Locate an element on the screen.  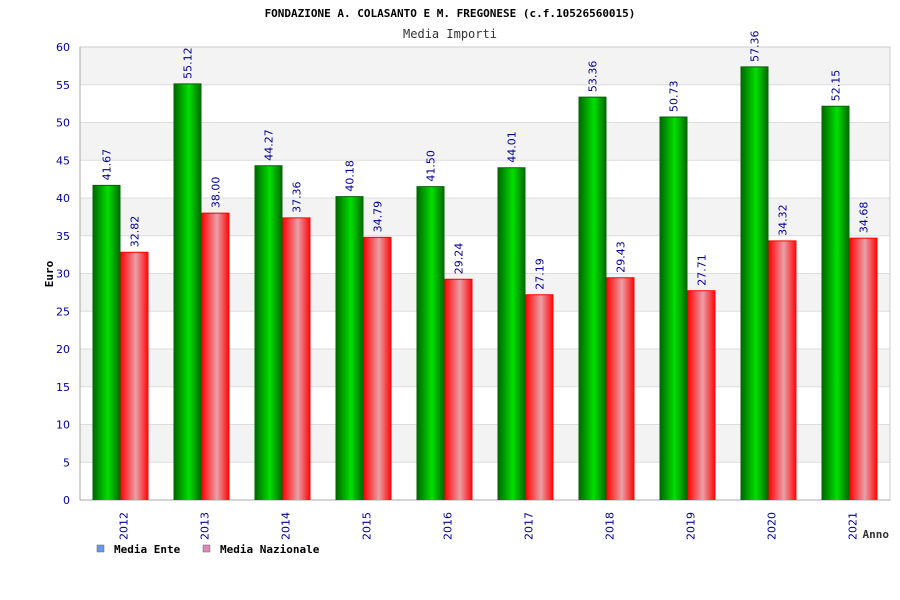
bar-media-nazionale-2018 is located at coordinates (620, 388).